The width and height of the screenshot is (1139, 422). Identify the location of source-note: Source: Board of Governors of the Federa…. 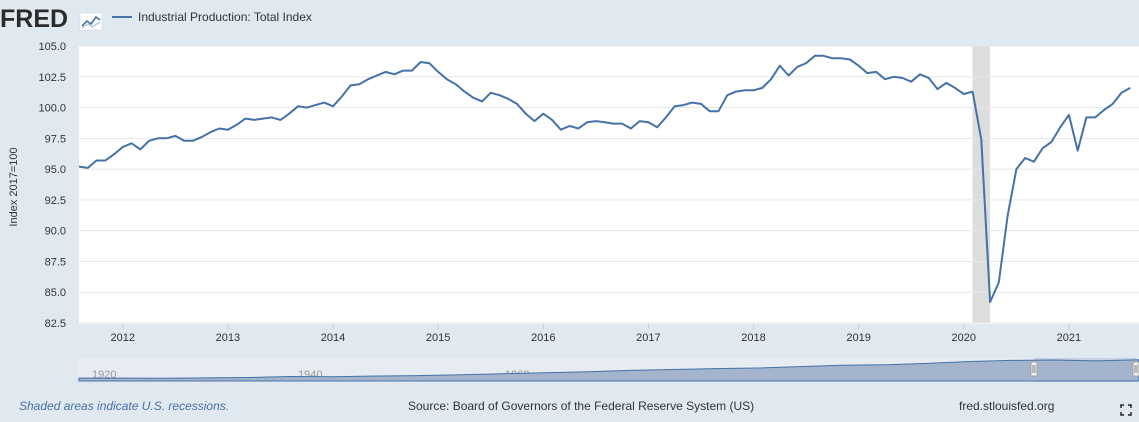
(581, 406).